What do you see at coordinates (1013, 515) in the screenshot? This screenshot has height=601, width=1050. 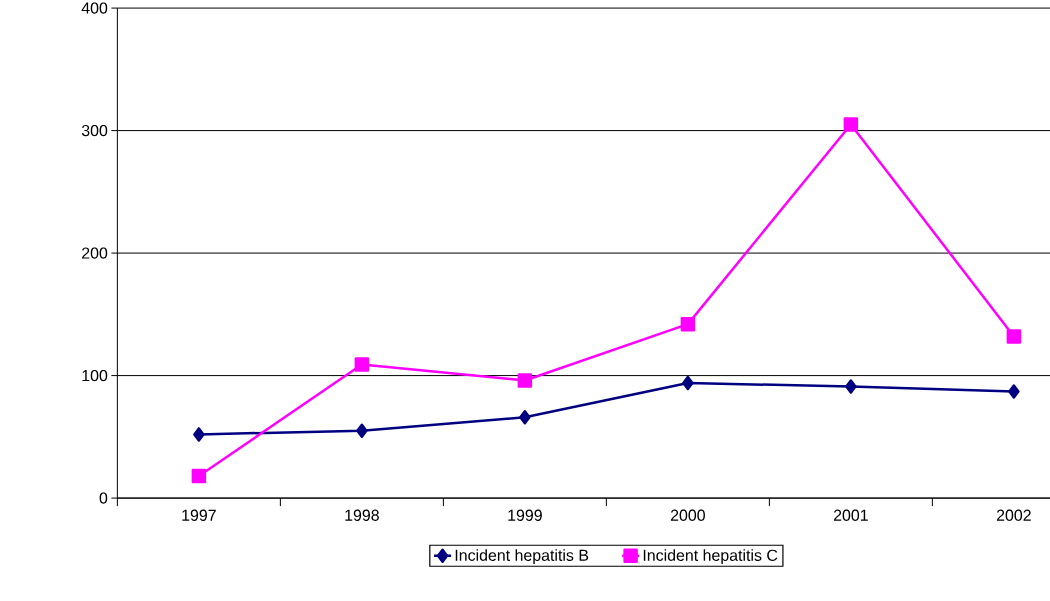 I see `x-tick-label: 2002` at bounding box center [1013, 515].